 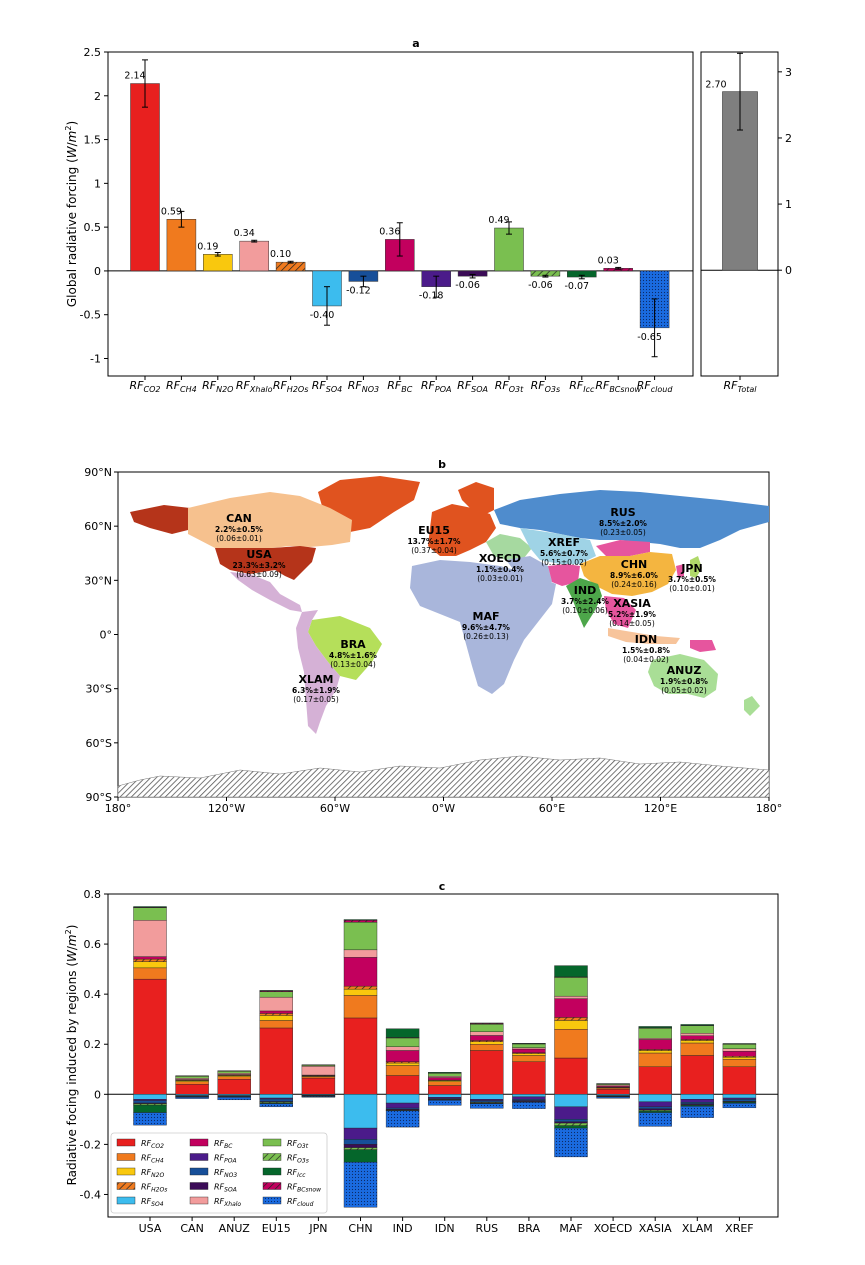 I want to click on legend-swatch-ch4, so click(x=126, y=1157).